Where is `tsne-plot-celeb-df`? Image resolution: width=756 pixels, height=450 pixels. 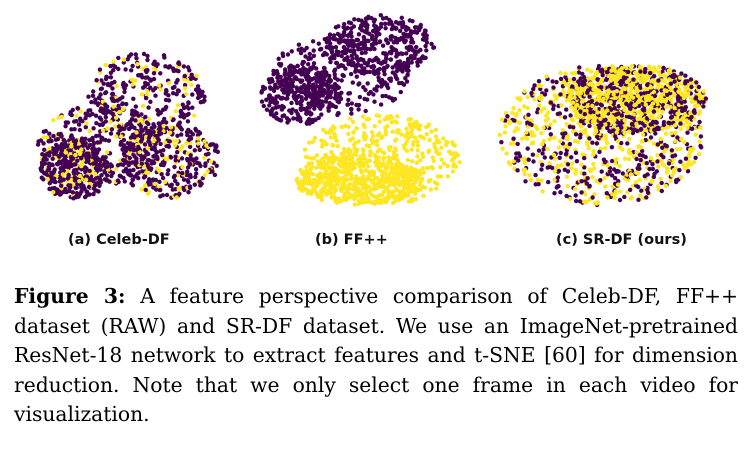 tsne-plot-celeb-df is located at coordinates (127, 126).